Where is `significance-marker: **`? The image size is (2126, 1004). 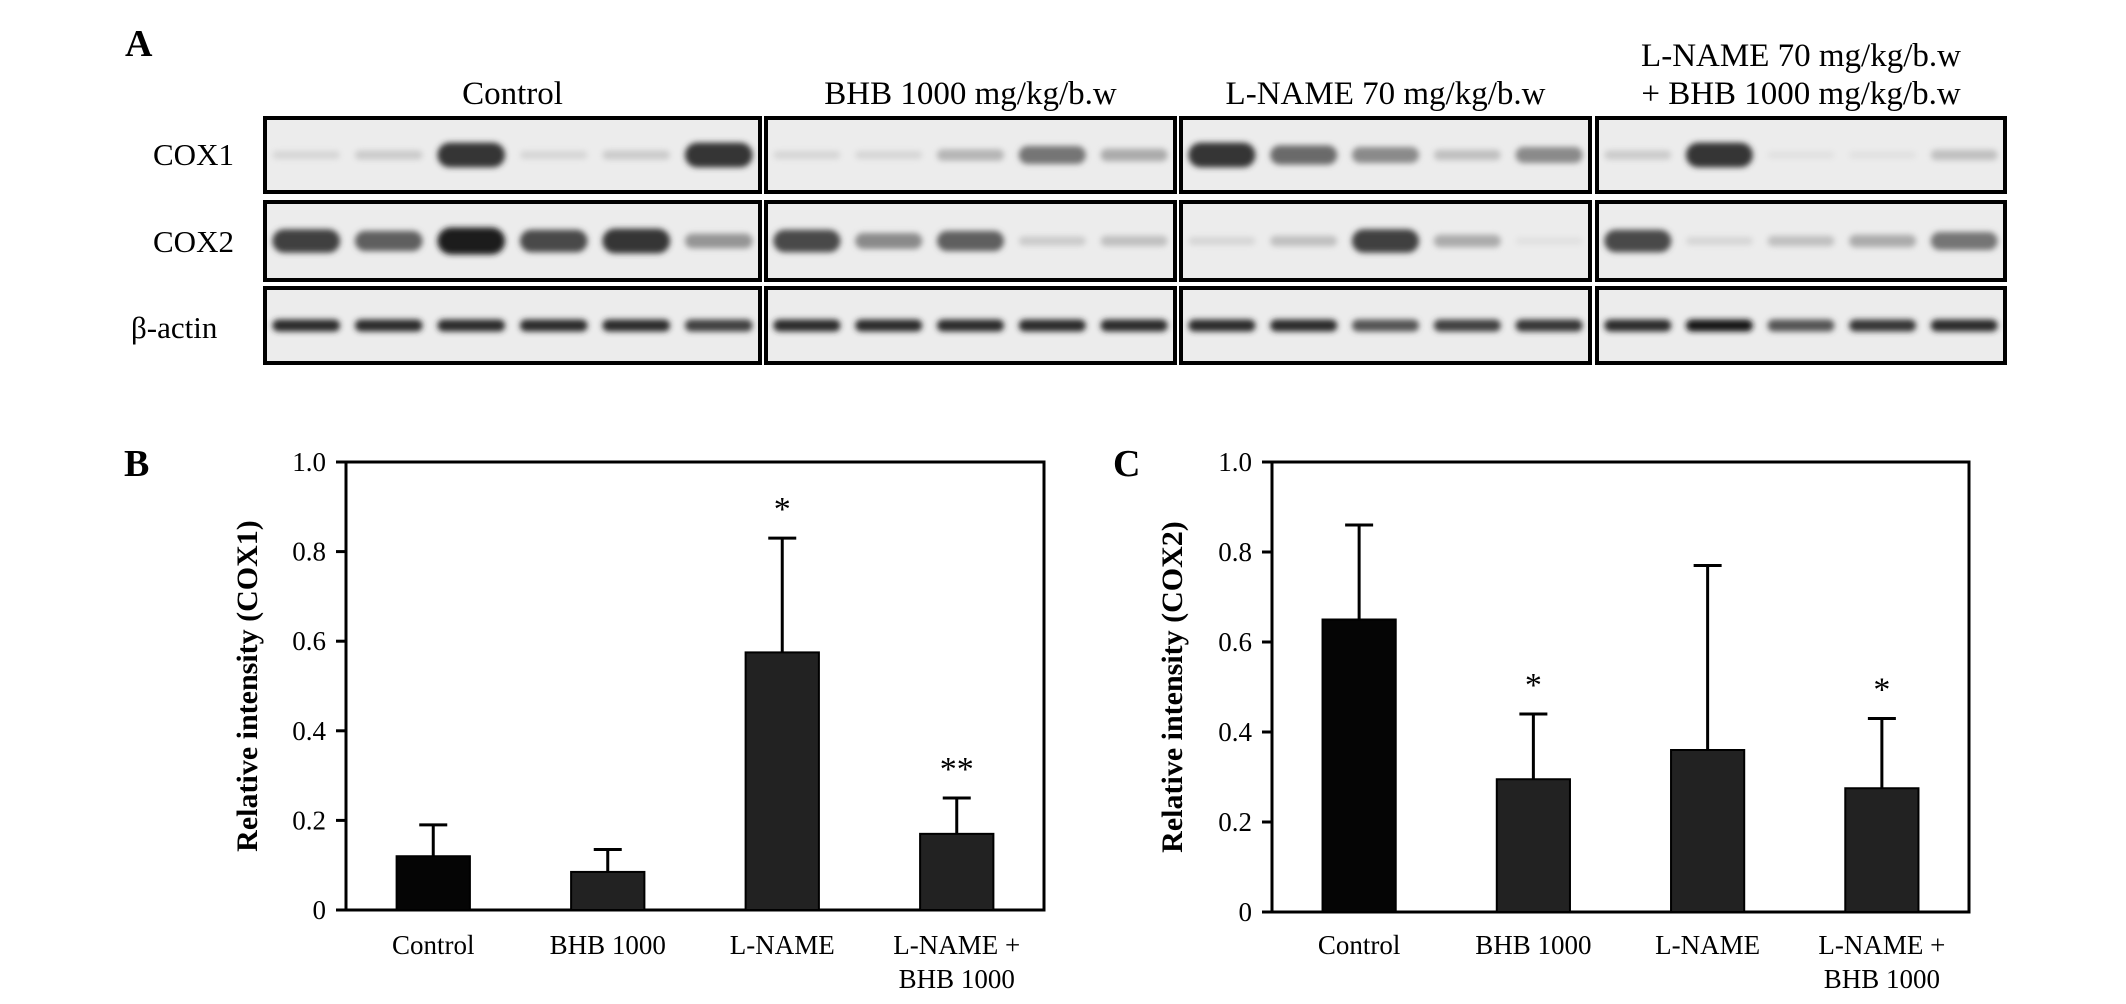
significance-marker: ** is located at coordinates (957, 769).